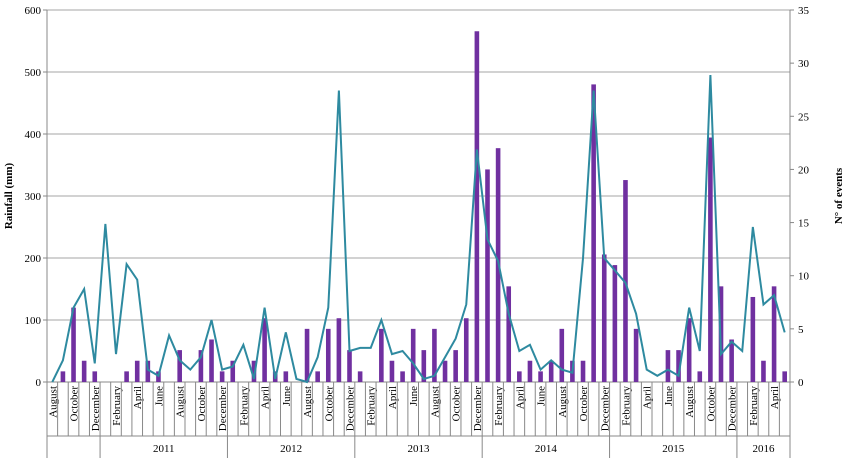  What do you see at coordinates (804, 277) in the screenshot?
I see `y2-tick-label: 10` at bounding box center [804, 277].